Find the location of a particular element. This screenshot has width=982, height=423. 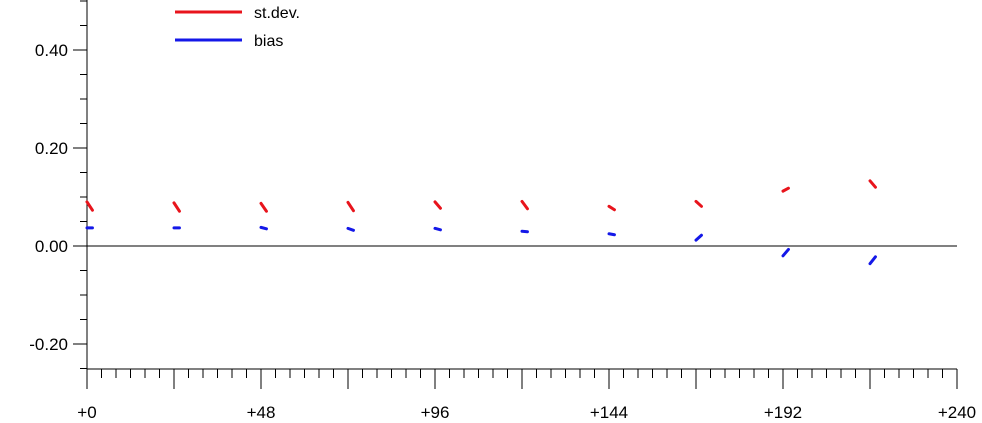

y-tick-label: 0.00 is located at coordinates (51, 246).